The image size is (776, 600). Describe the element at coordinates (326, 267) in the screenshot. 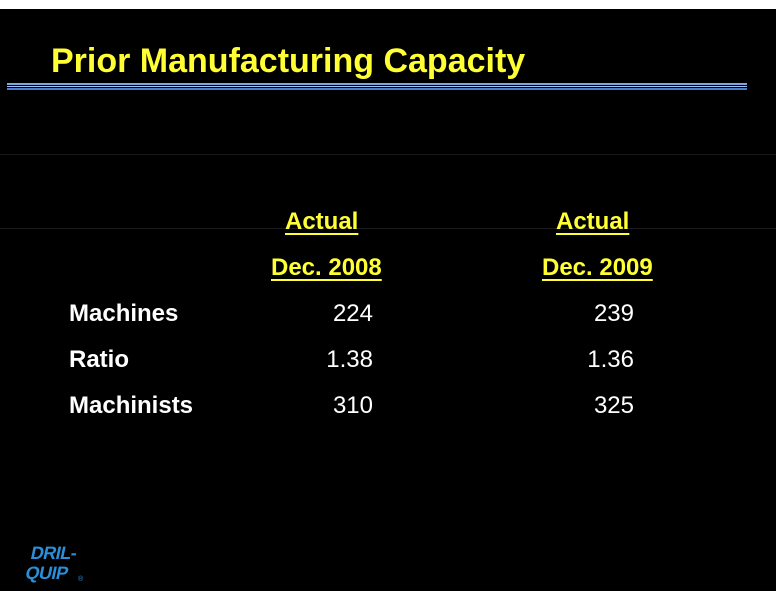

I see `column-header-1-line2: Dec. 2008` at that location.